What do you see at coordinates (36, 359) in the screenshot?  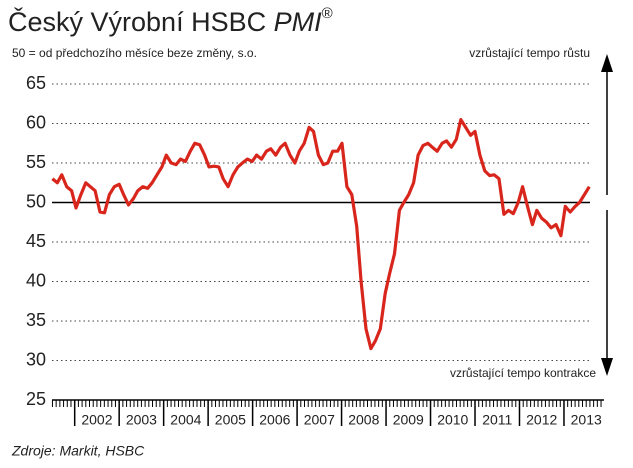 I see `y-tick-label: 30` at bounding box center [36, 359].